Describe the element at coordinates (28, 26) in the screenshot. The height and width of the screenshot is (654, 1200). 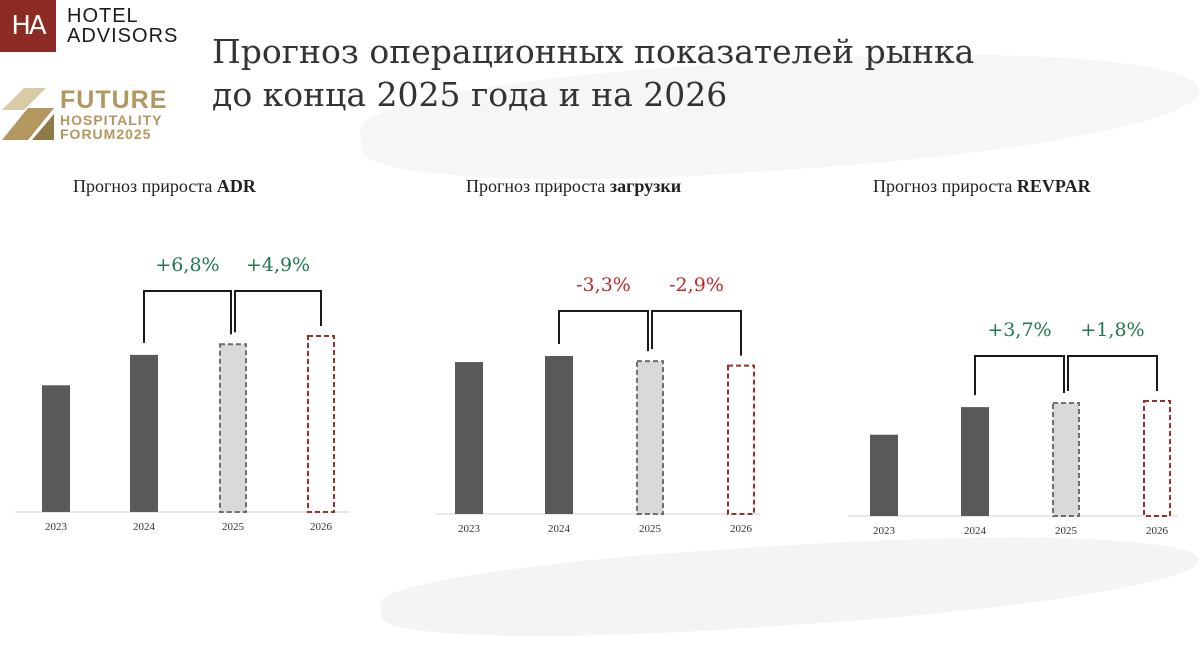
I see `hotel-advisors-logo: HA` at that location.